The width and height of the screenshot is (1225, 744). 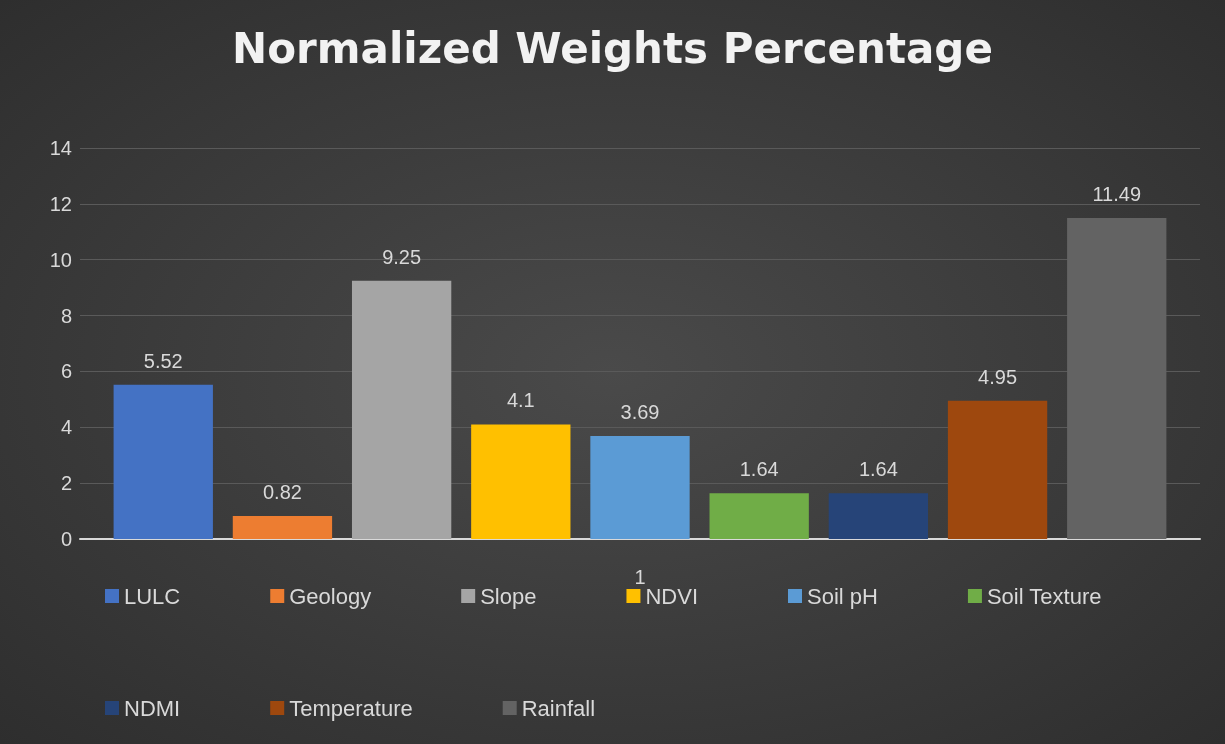 What do you see at coordinates (66, 315) in the screenshot?
I see `y-tick-label: 8` at bounding box center [66, 315].